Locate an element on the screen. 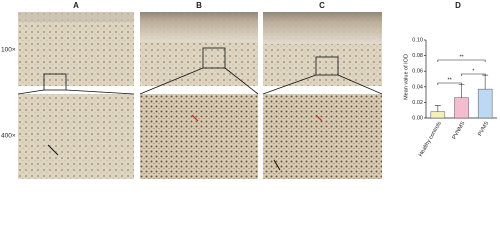 Image resolution: width=500 pixels, height=240 pixels. image-b-epidermis is located at coordinates (199, 27).